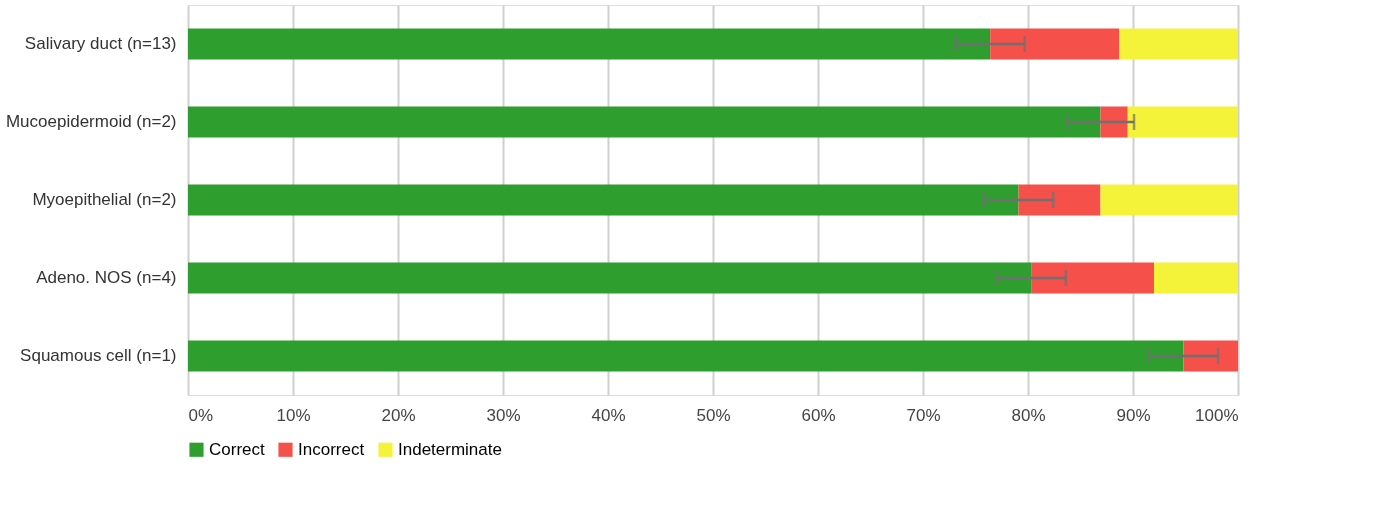  I want to click on y-tick-label: Myoepithelial (n=2), so click(104, 199).